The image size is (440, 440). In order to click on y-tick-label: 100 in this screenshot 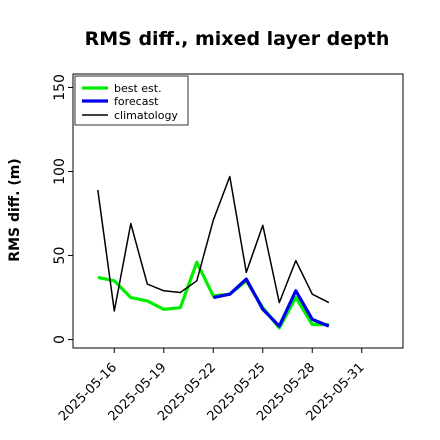, I will do `click(60, 171)`.